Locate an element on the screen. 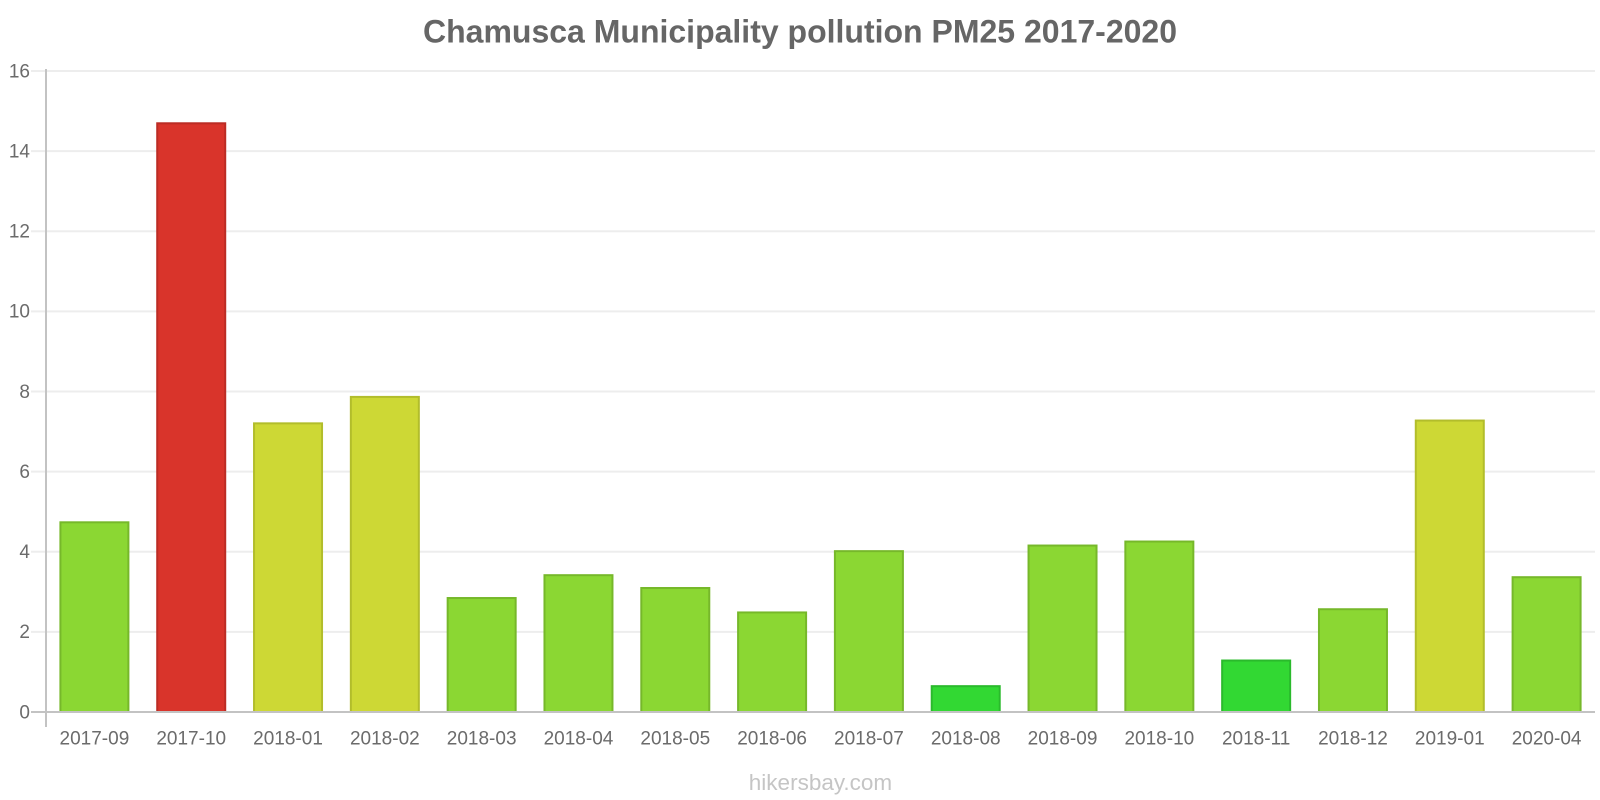 Image resolution: width=1600 pixels, height=800 pixels. credits-link: hikersbay.com is located at coordinates (820, 782).